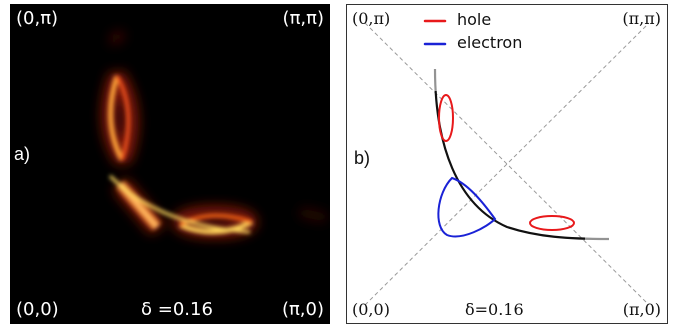  I want to click on upper-arc-right, so click(123, 118).